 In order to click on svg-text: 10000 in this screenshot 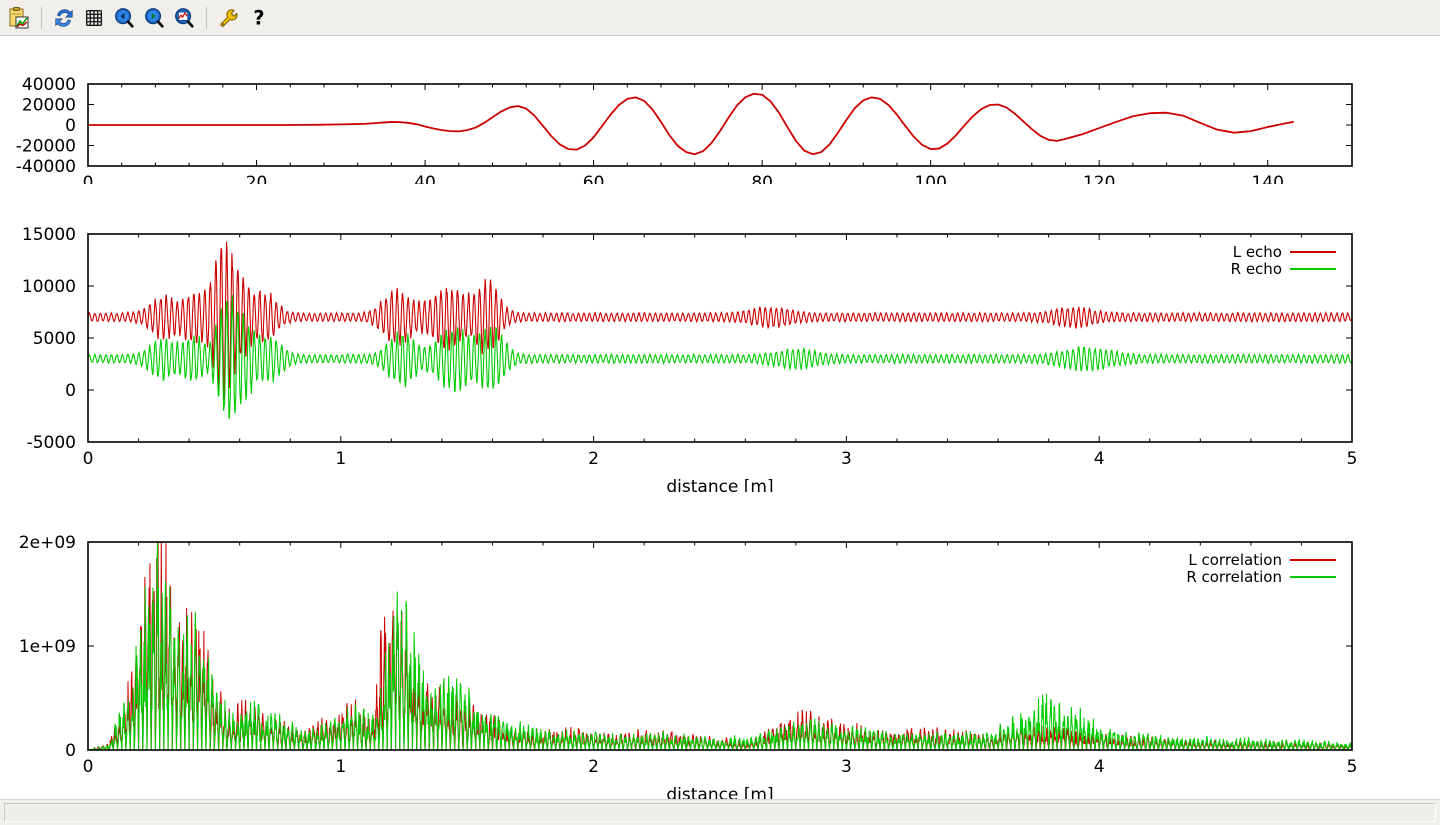, I will do `click(49, 287)`.